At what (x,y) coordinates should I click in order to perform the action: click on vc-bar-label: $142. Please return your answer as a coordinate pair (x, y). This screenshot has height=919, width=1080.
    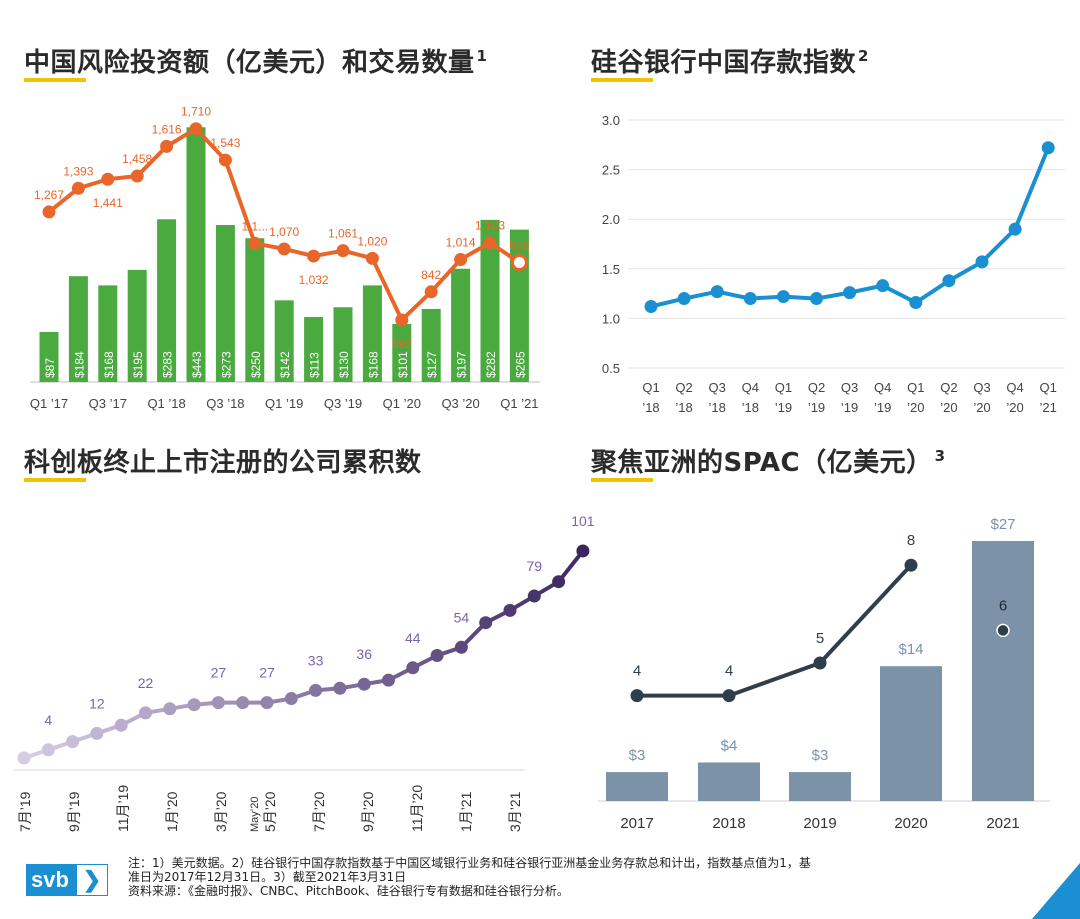
    Looking at the image, I should click on (285, 364).